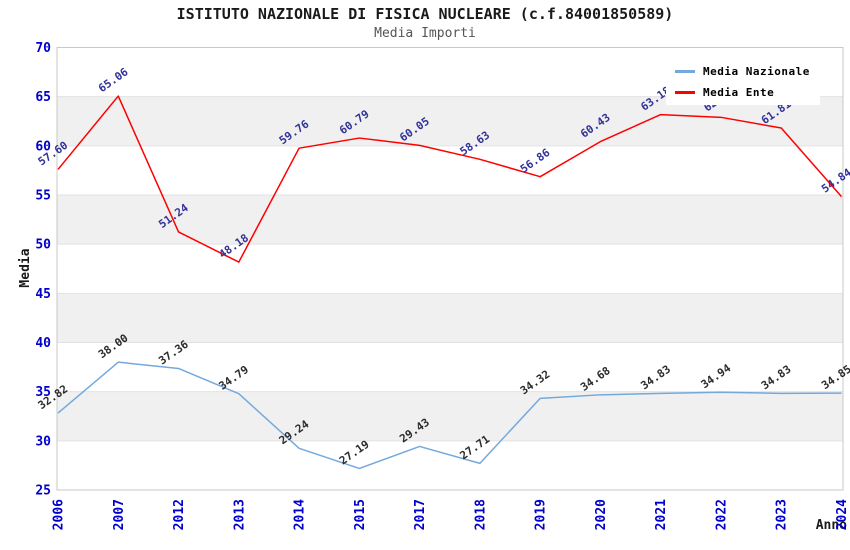 This screenshot has height=550, width=850. I want to click on x-axis-title: Anno, so click(831, 525).